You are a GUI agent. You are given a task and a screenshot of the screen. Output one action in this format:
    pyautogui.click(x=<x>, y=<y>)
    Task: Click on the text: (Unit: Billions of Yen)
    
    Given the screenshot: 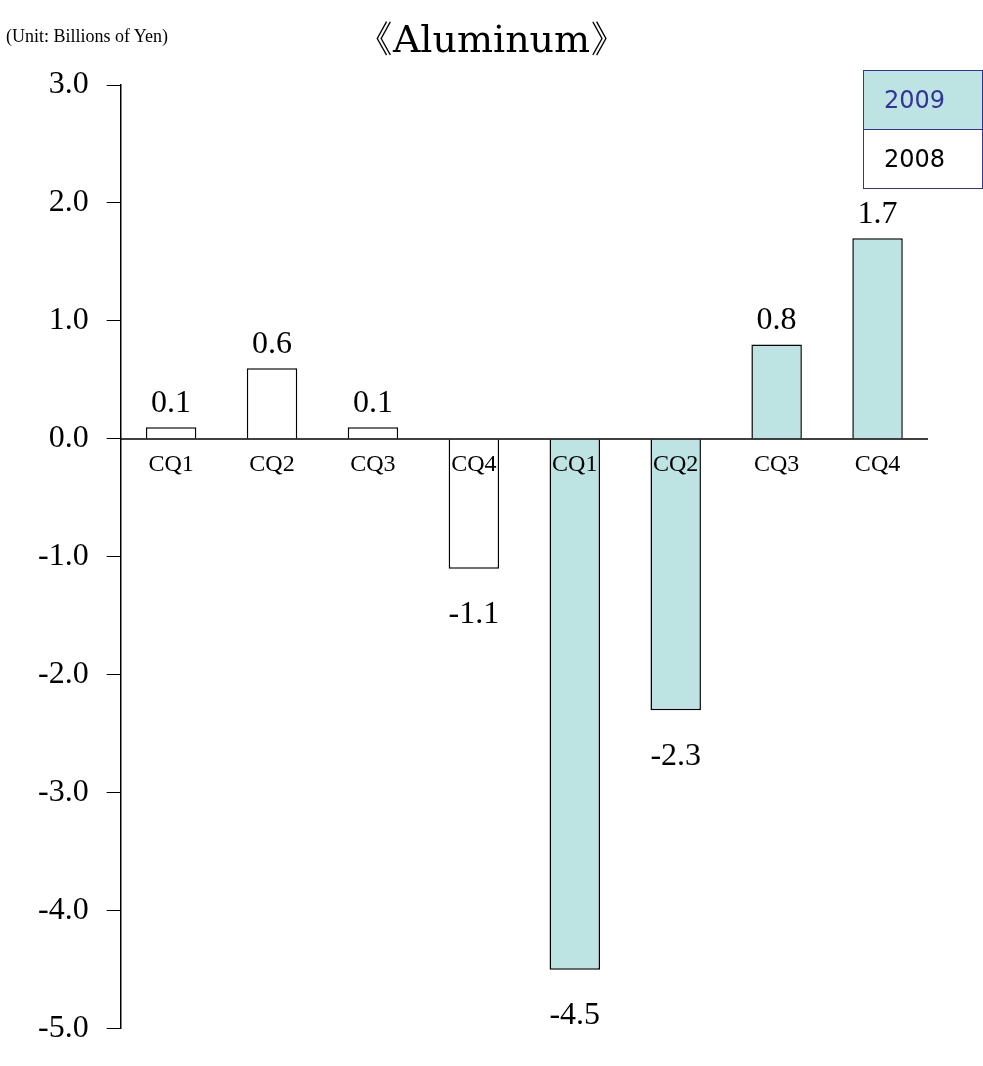 What is the action you would take?
    pyautogui.click(x=87, y=36)
    